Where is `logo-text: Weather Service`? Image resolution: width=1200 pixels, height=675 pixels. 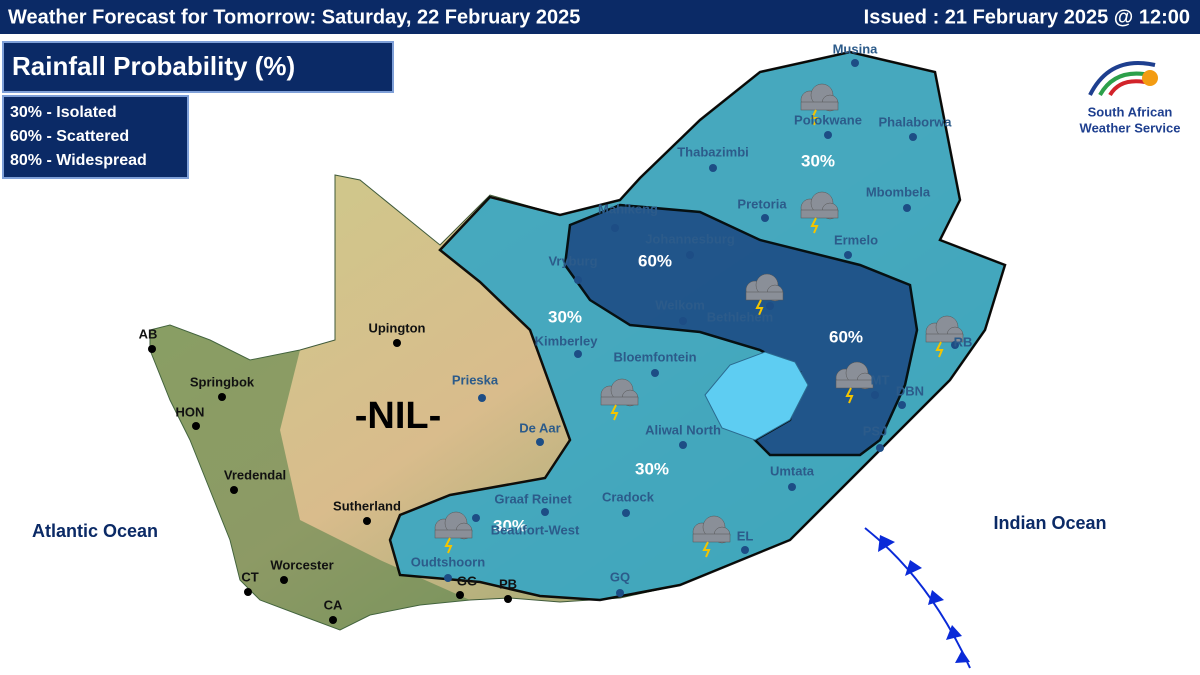
logo-text: Weather Service is located at coordinates (1130, 127).